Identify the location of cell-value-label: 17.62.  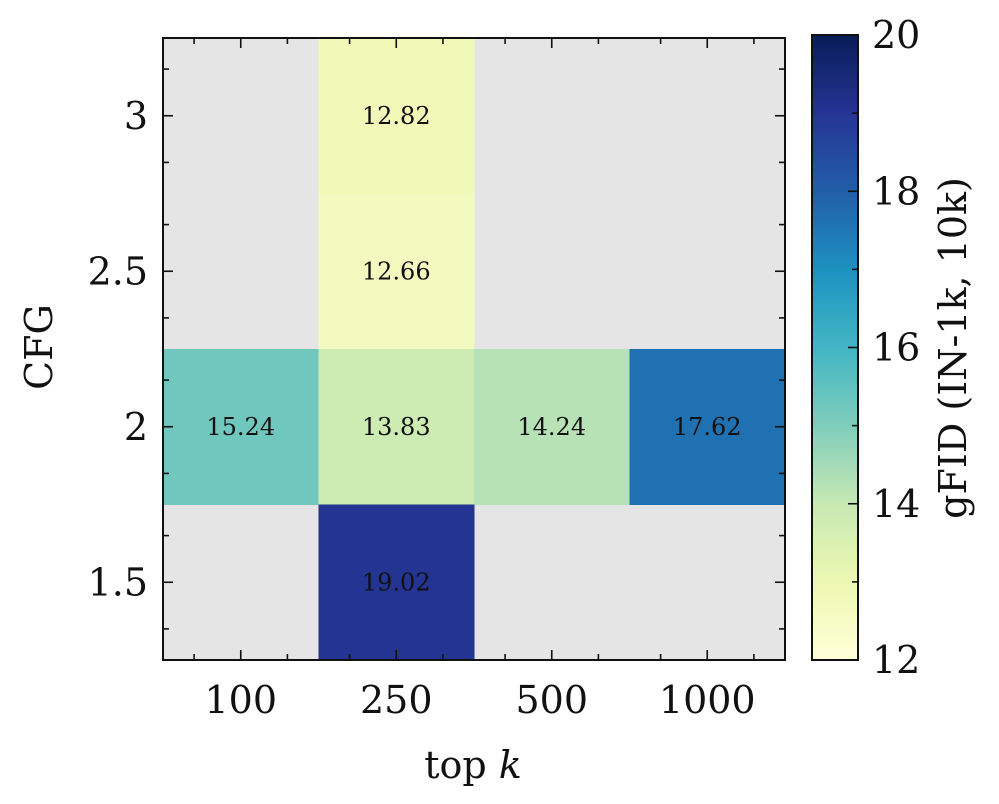
(707, 427).